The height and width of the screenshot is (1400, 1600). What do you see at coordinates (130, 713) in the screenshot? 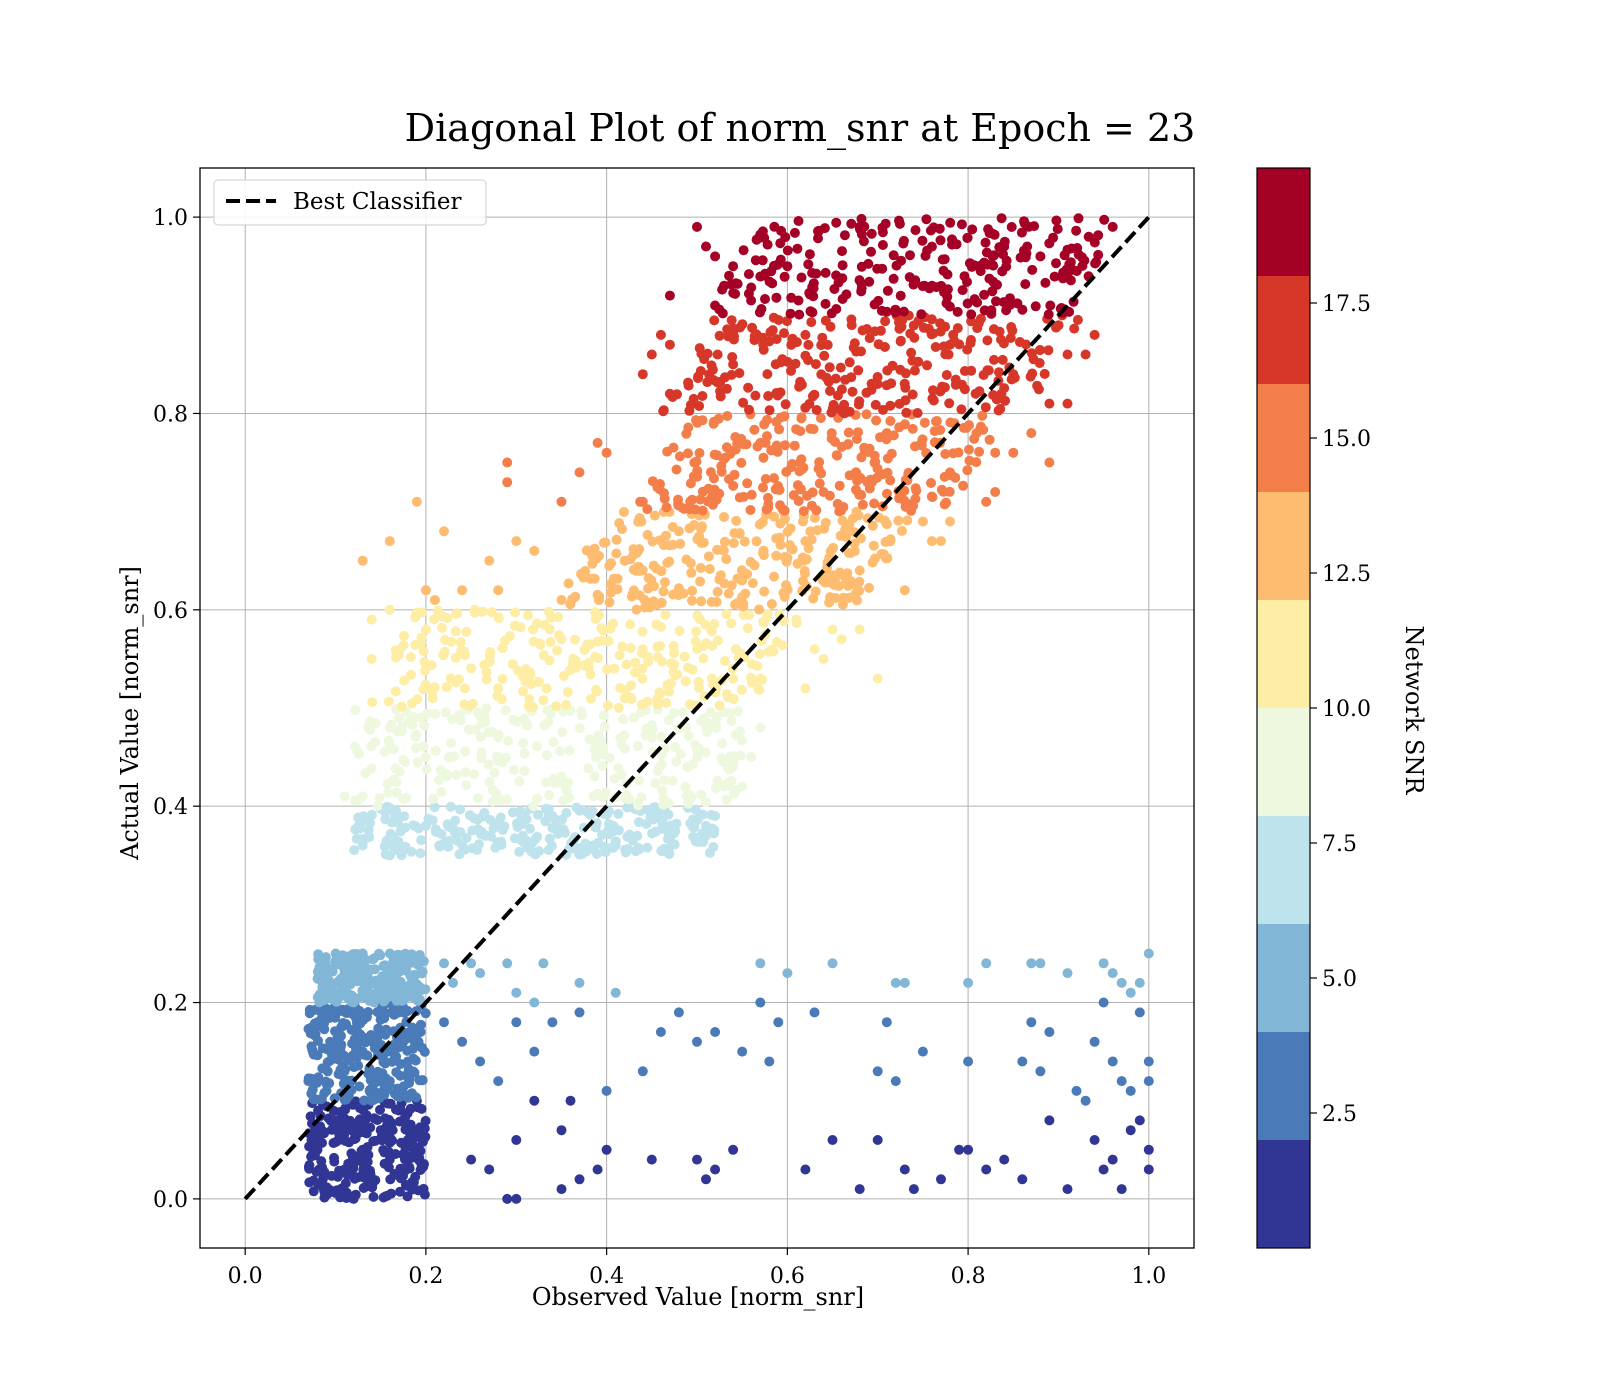
I see `y-axis-label: Actual Value [norm_snr]` at bounding box center [130, 713].